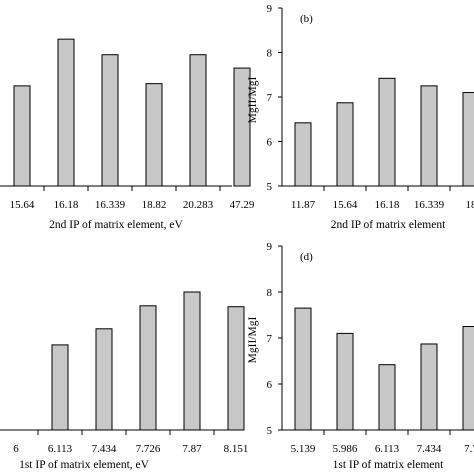  What do you see at coordinates (389, 465) in the screenshot?
I see `x-axis-label-d: 1st IP of matrix element` at bounding box center [389, 465].